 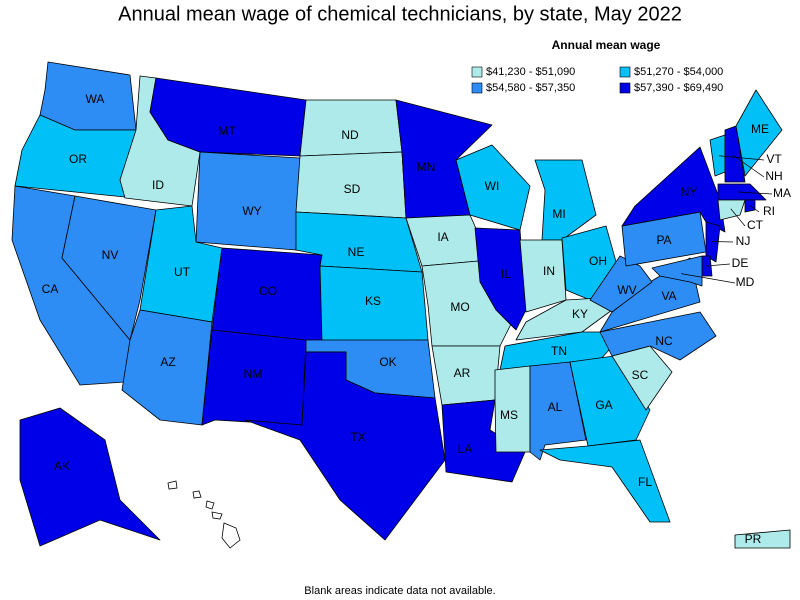 I want to click on state-label: MT, so click(x=227, y=131).